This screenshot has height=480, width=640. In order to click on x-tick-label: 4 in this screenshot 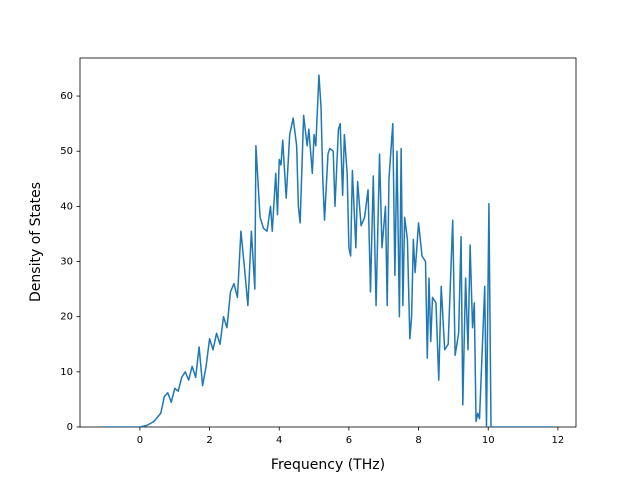, I will do `click(279, 440)`.